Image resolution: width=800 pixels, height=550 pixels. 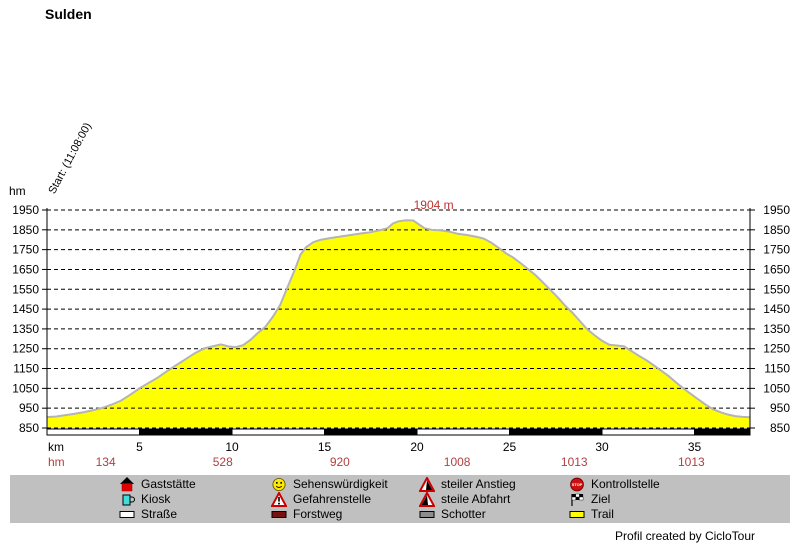 What do you see at coordinates (476, 499) in the screenshot?
I see `legend-label: steile Abfahrt` at bounding box center [476, 499].